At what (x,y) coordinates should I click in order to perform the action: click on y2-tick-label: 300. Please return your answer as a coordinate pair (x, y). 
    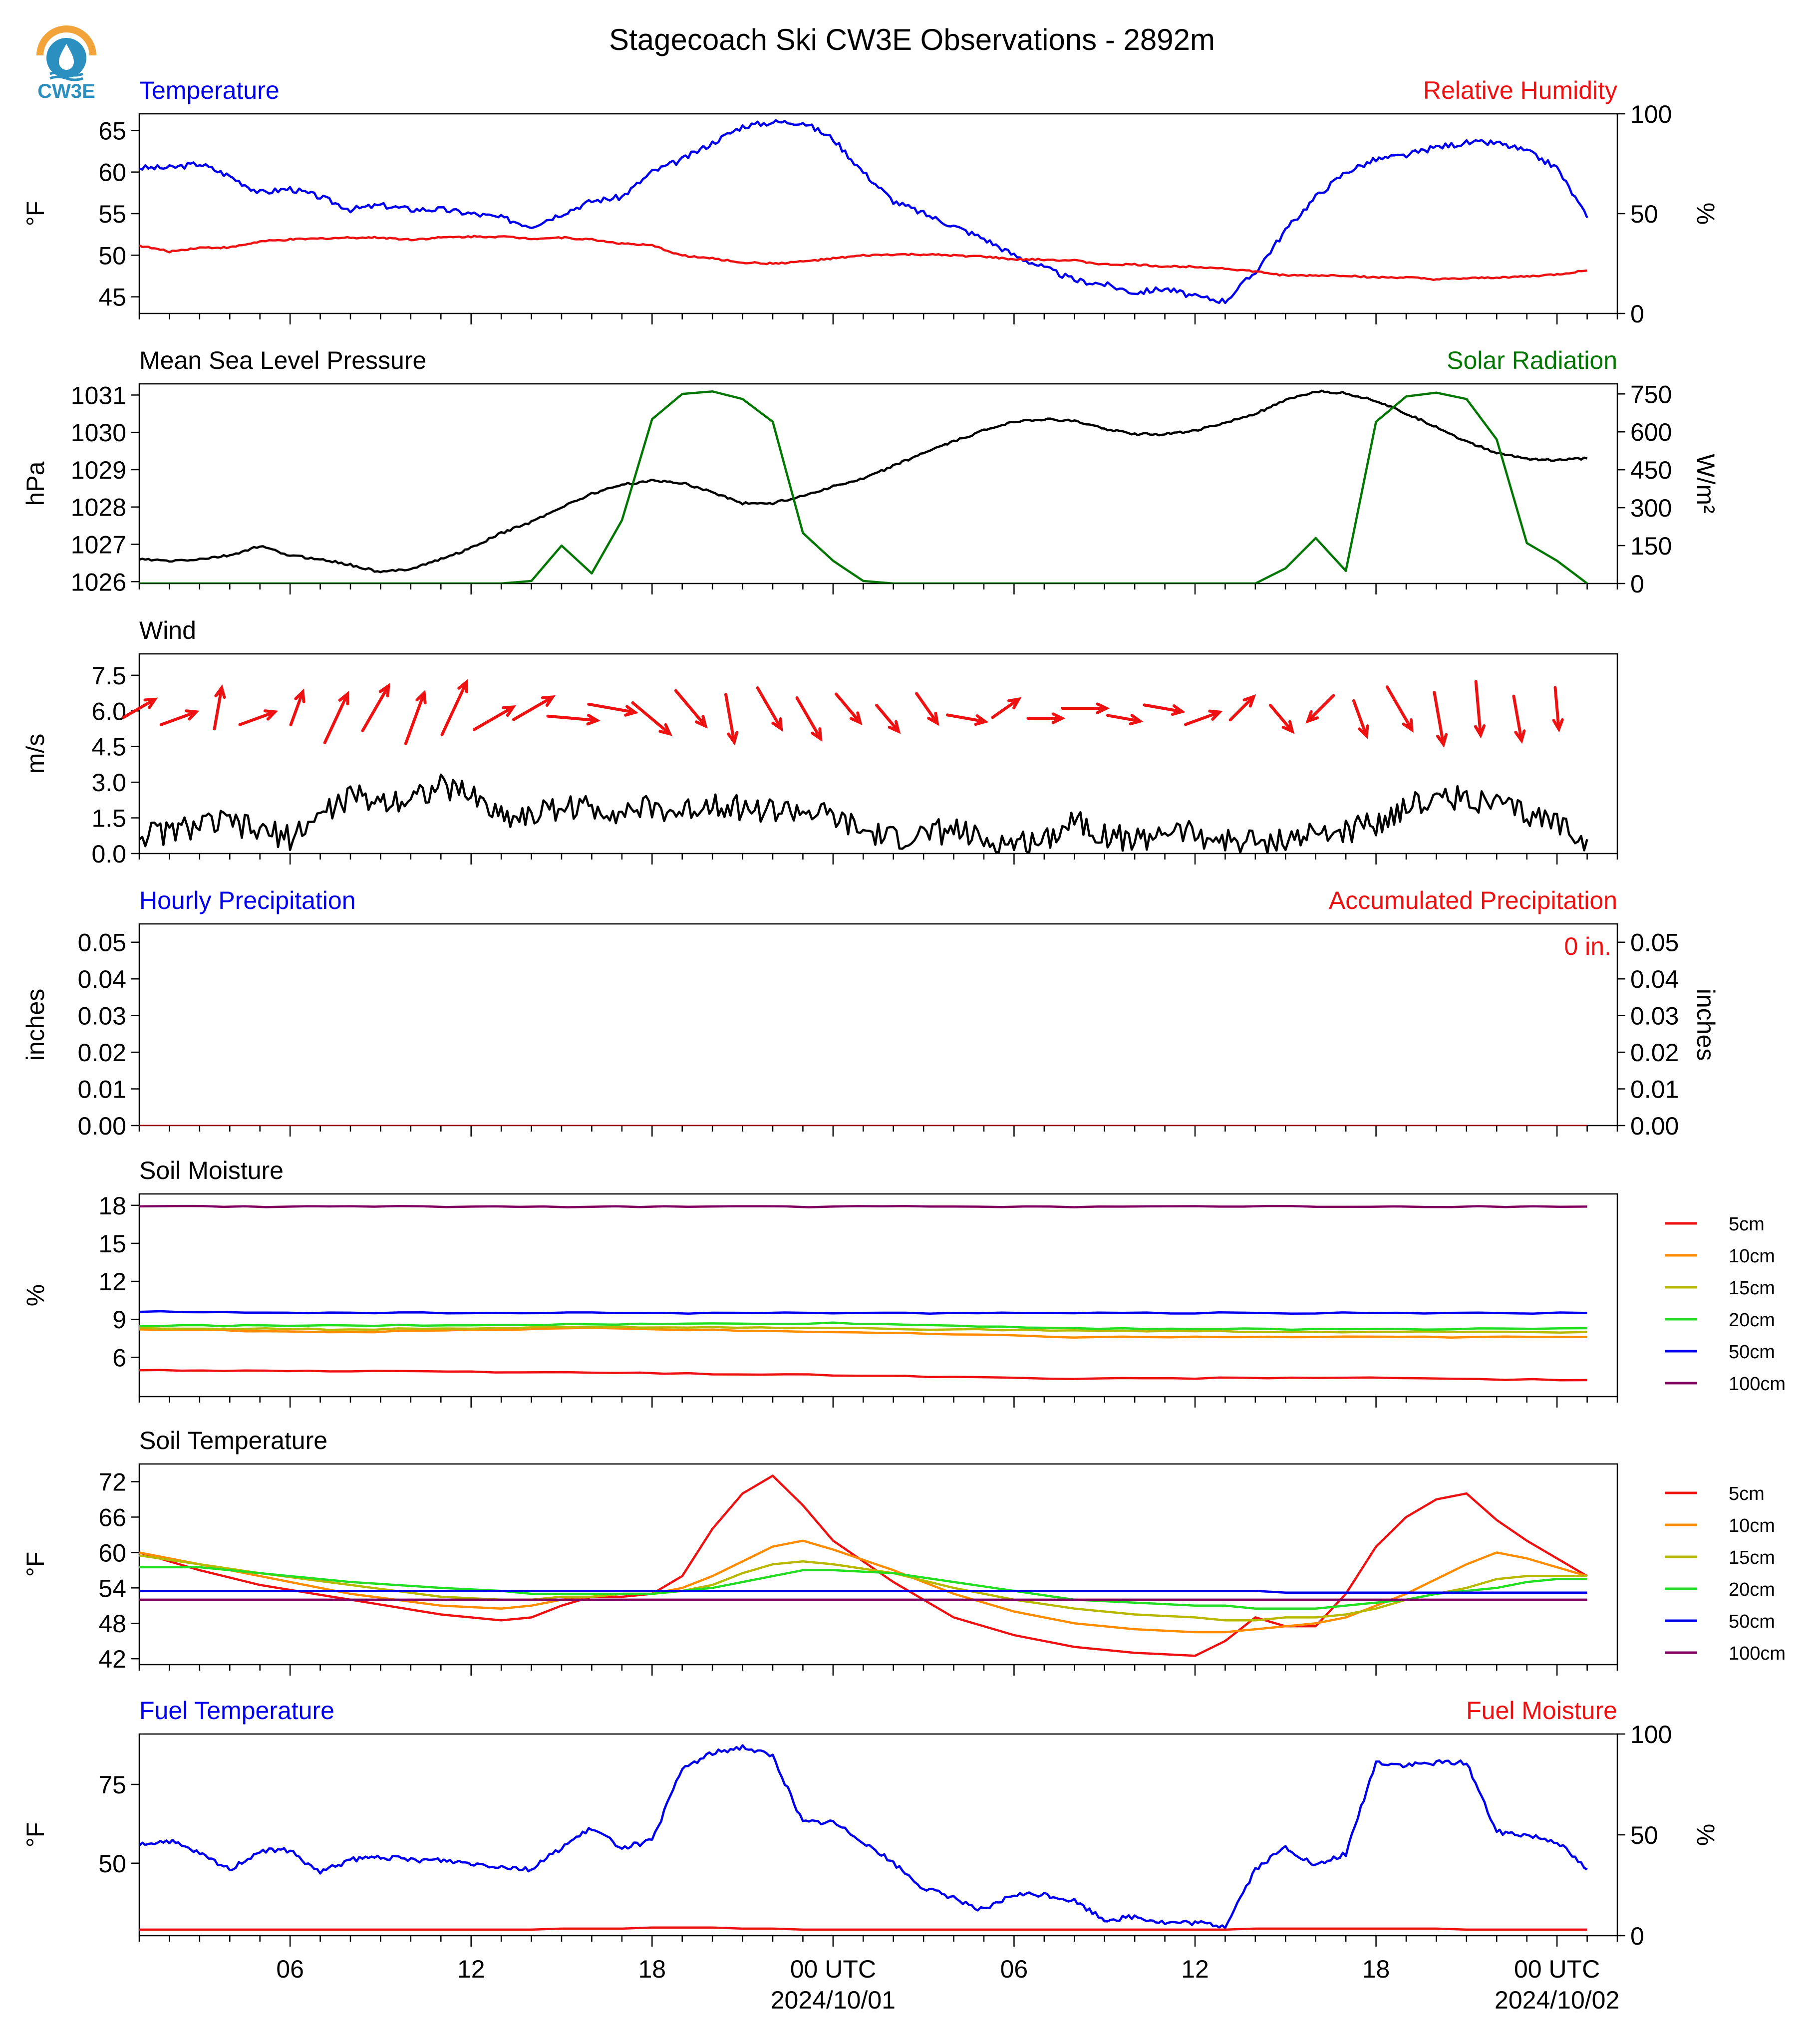
    Looking at the image, I should click on (1651, 508).